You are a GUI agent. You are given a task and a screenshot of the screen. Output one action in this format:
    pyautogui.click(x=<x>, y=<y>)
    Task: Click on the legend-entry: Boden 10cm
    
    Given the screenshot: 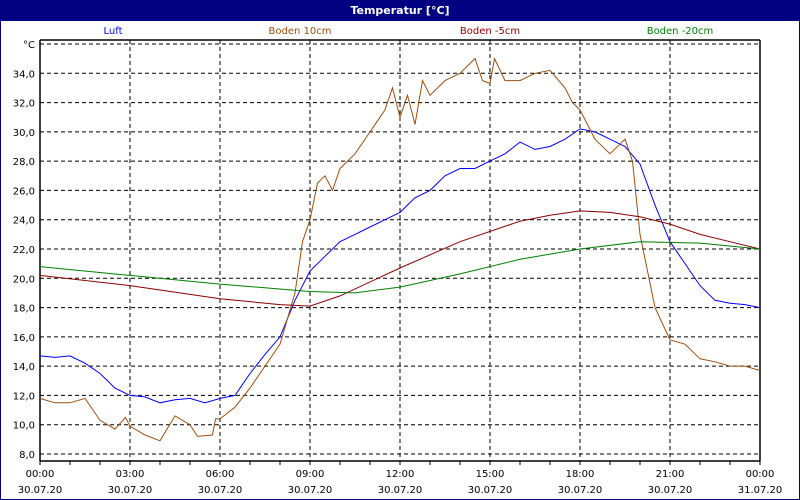 What is the action you would take?
    pyautogui.click(x=300, y=31)
    